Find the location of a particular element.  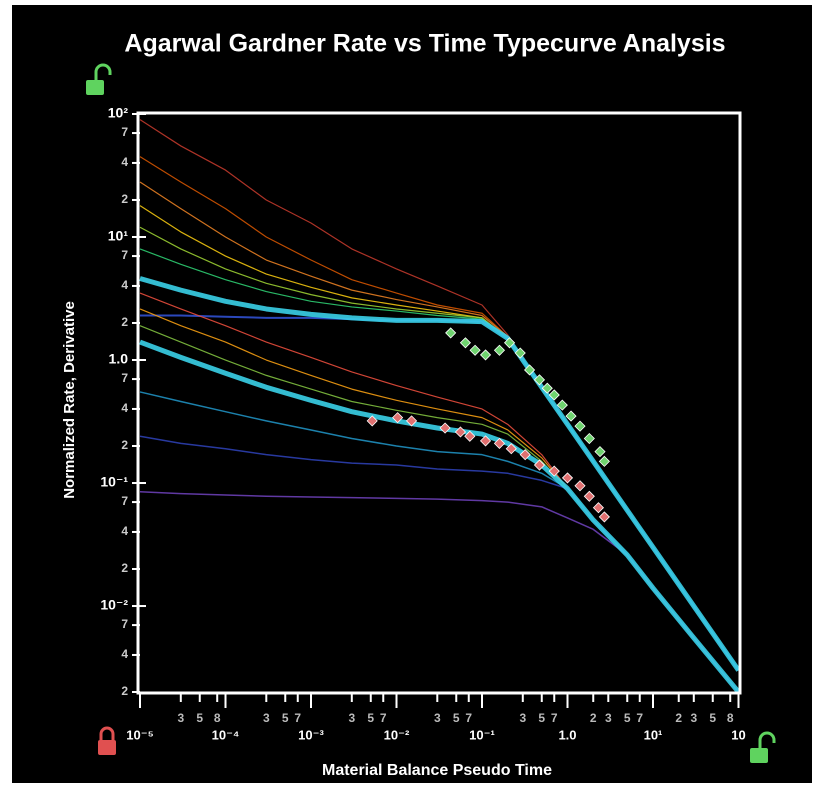

lock-icon-top is located at coordinates (99, 79).